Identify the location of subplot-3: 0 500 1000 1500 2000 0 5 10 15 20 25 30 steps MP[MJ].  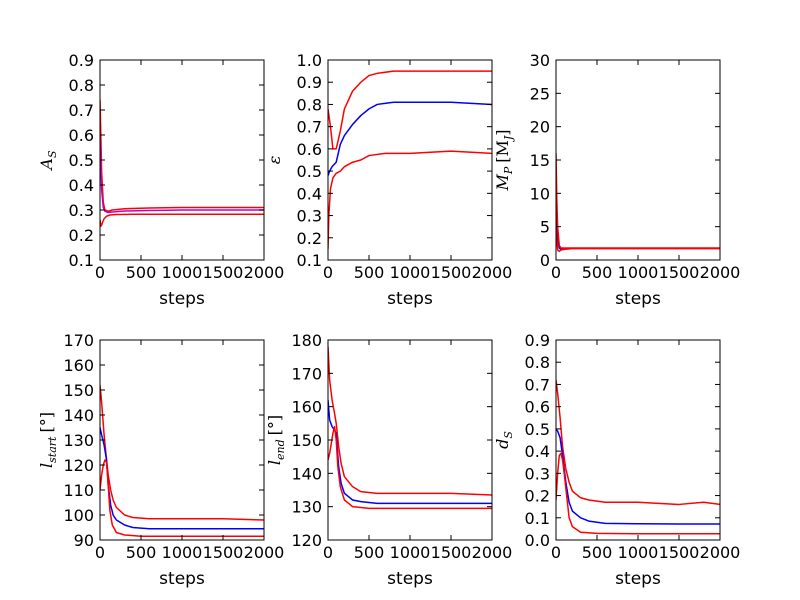
(616, 180).